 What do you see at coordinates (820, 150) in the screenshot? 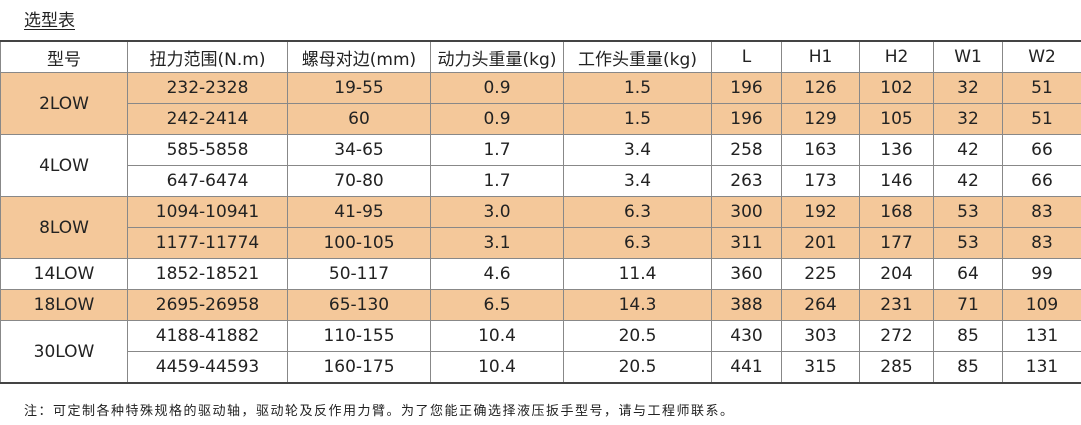
I see `table-cell: 163` at bounding box center [820, 150].